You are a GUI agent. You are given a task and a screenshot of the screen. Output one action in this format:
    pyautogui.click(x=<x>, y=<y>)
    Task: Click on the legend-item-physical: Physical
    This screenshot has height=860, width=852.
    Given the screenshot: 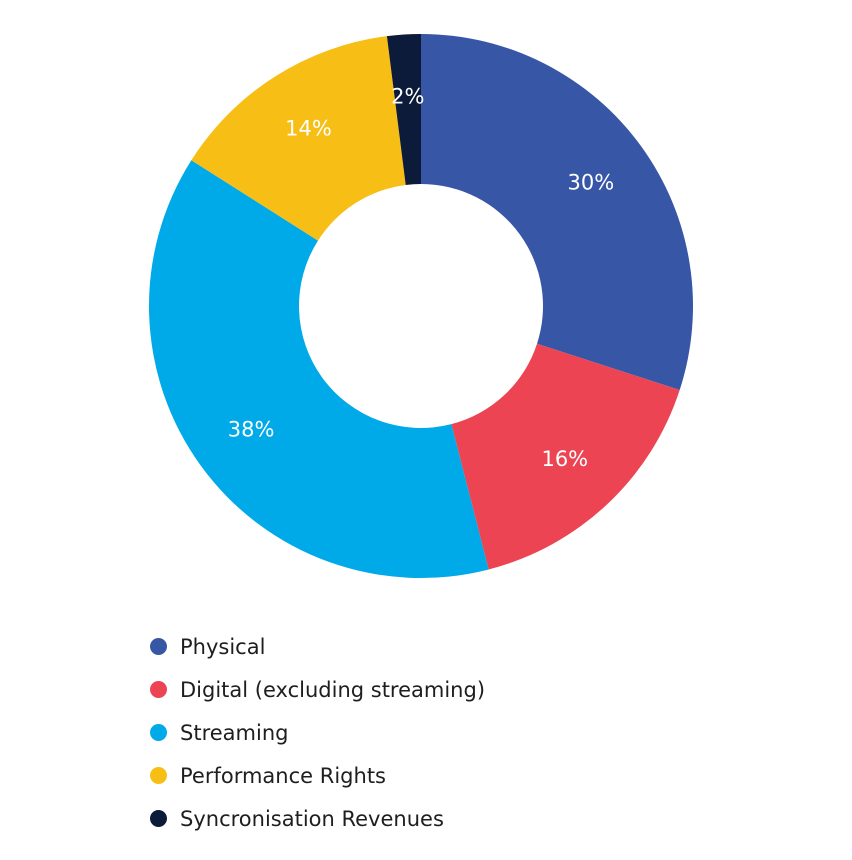 What is the action you would take?
    pyautogui.click(x=317, y=646)
    